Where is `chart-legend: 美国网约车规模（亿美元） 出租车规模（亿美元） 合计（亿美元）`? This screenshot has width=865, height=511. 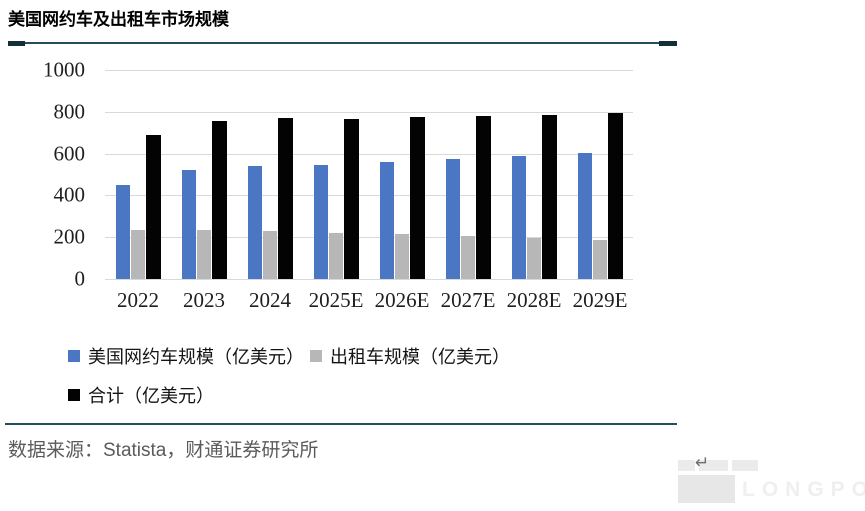 chart-legend: 美国网约车规模（亿美元） 出租车规模（亿美元） 合计（亿美元） is located at coordinates (355, 375).